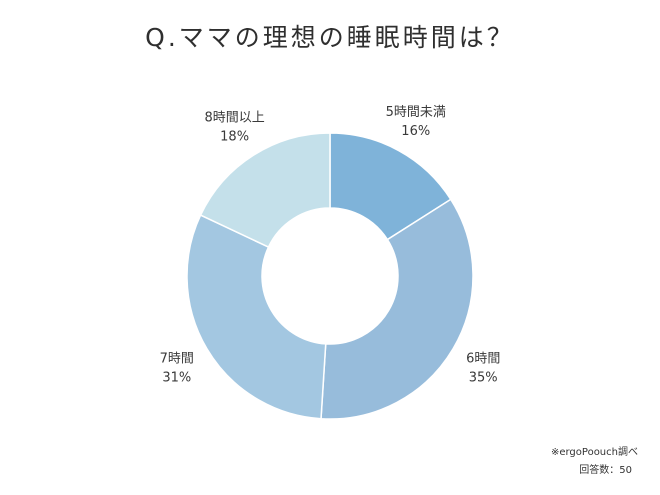 Image resolution: width=660 pixels, height=495 pixels. What do you see at coordinates (605, 470) in the screenshot?
I see `respondent-count: 回答数：50` at bounding box center [605, 470].